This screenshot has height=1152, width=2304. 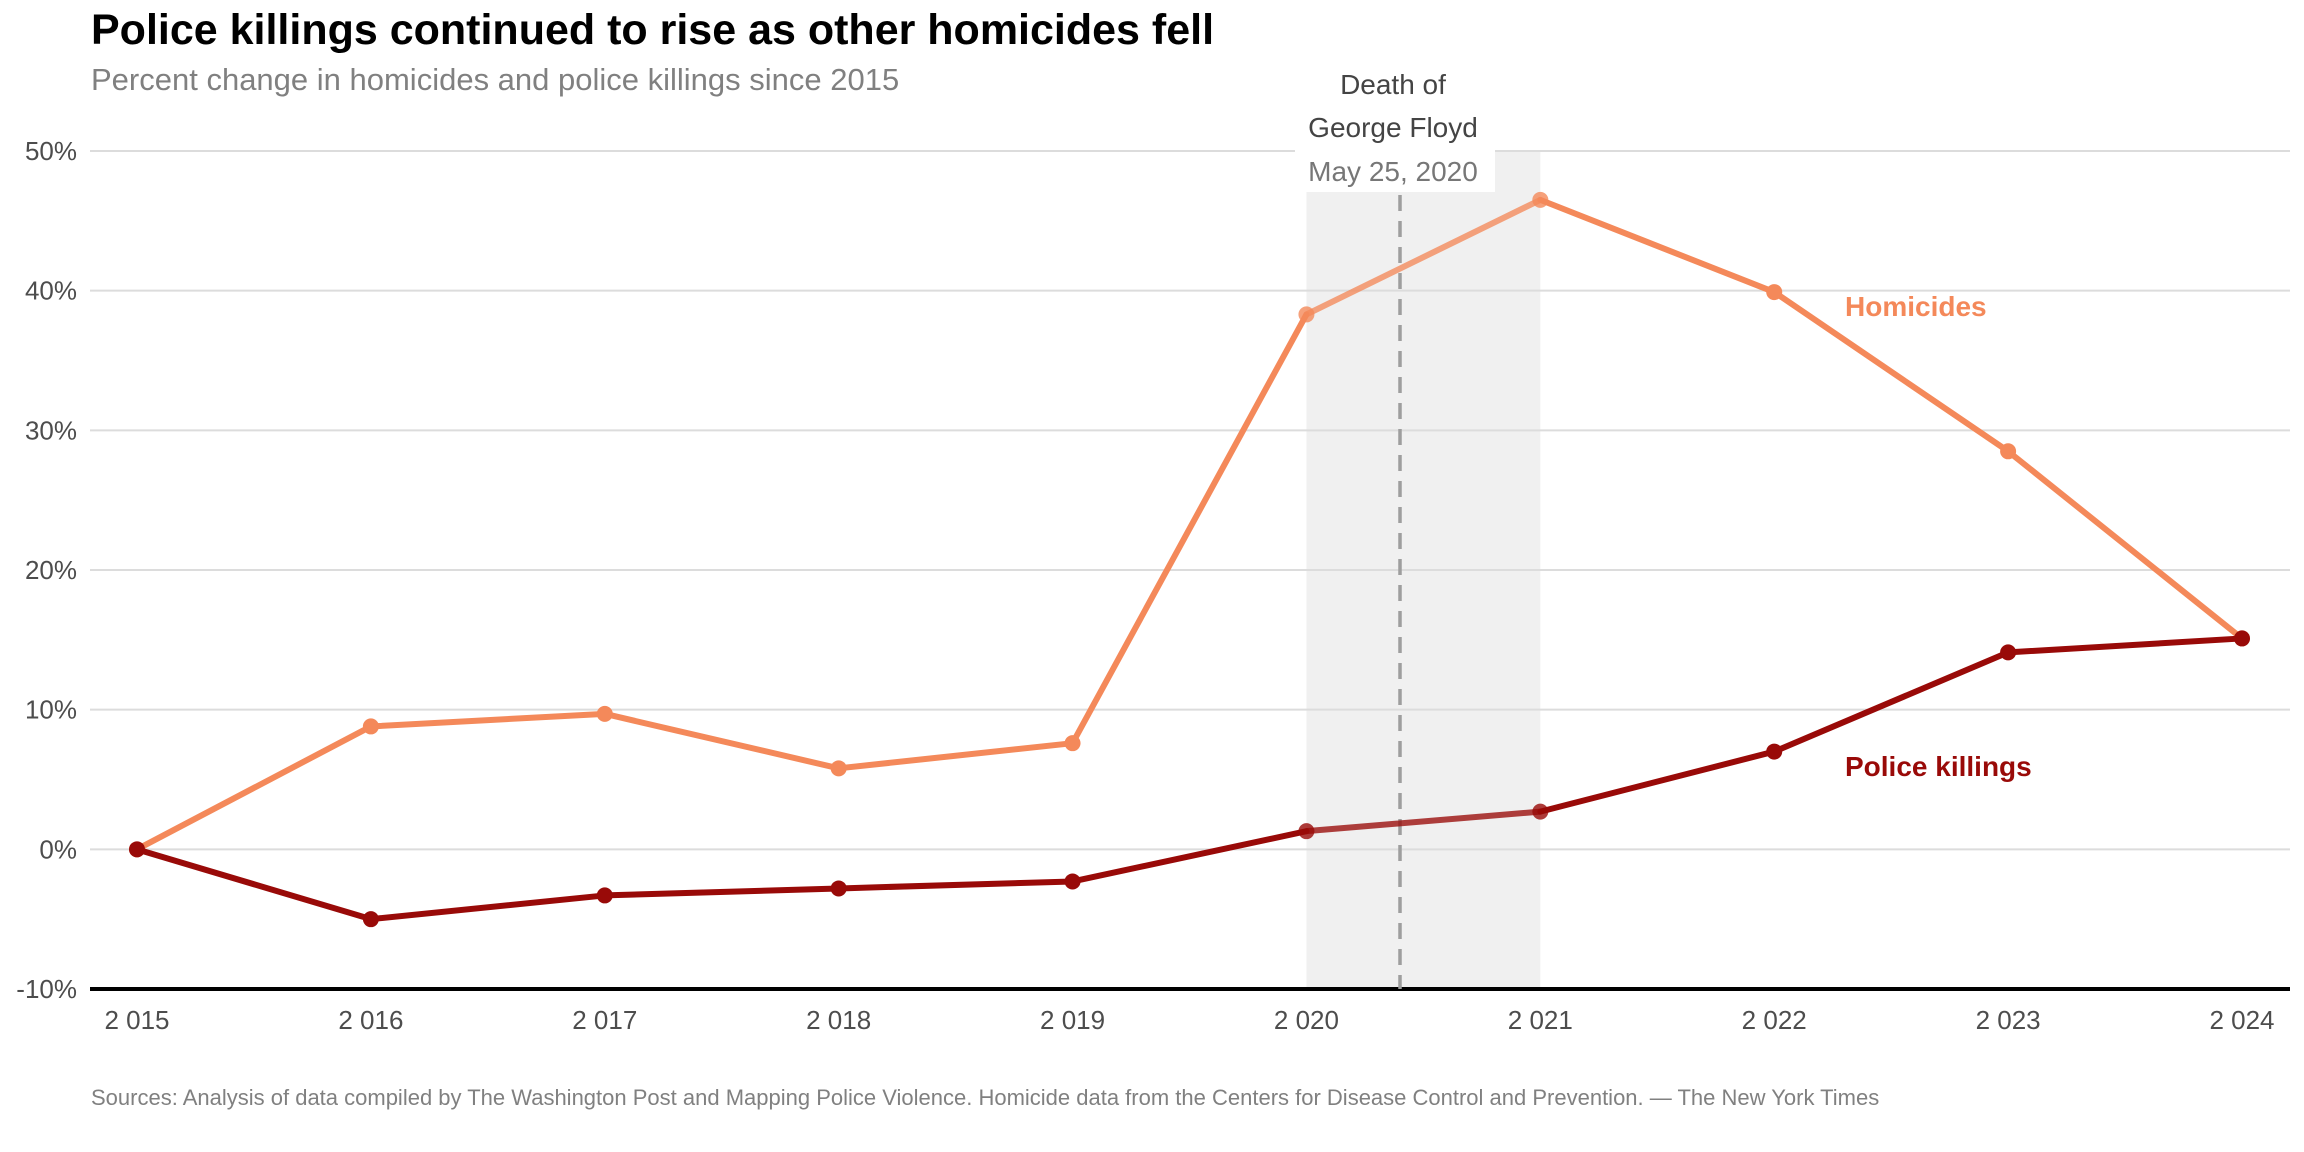 I want to click on annotation-date-background, so click(x=1395, y=170).